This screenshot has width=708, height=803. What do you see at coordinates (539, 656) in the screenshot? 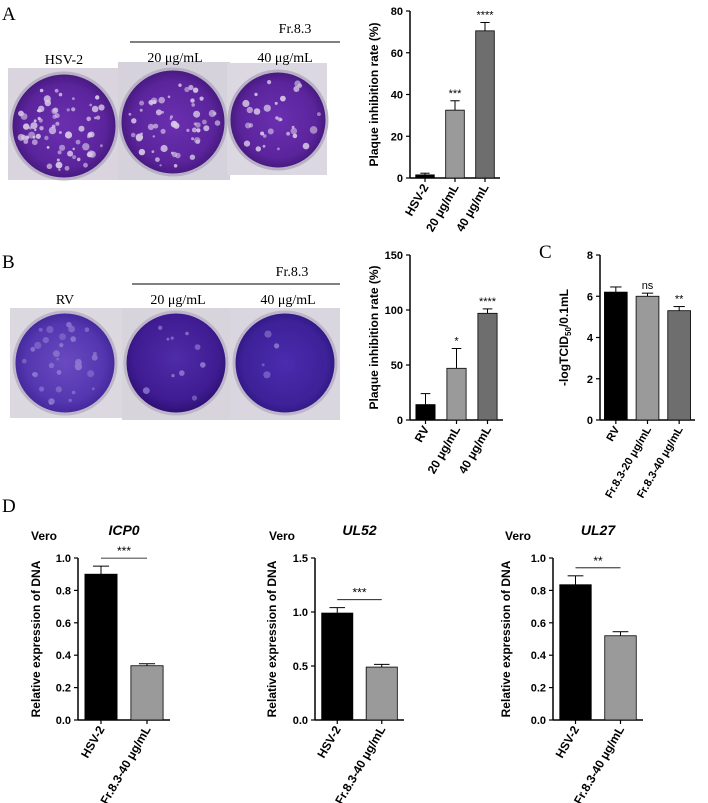
I see `y-tick-label: 0.4` at bounding box center [539, 656].